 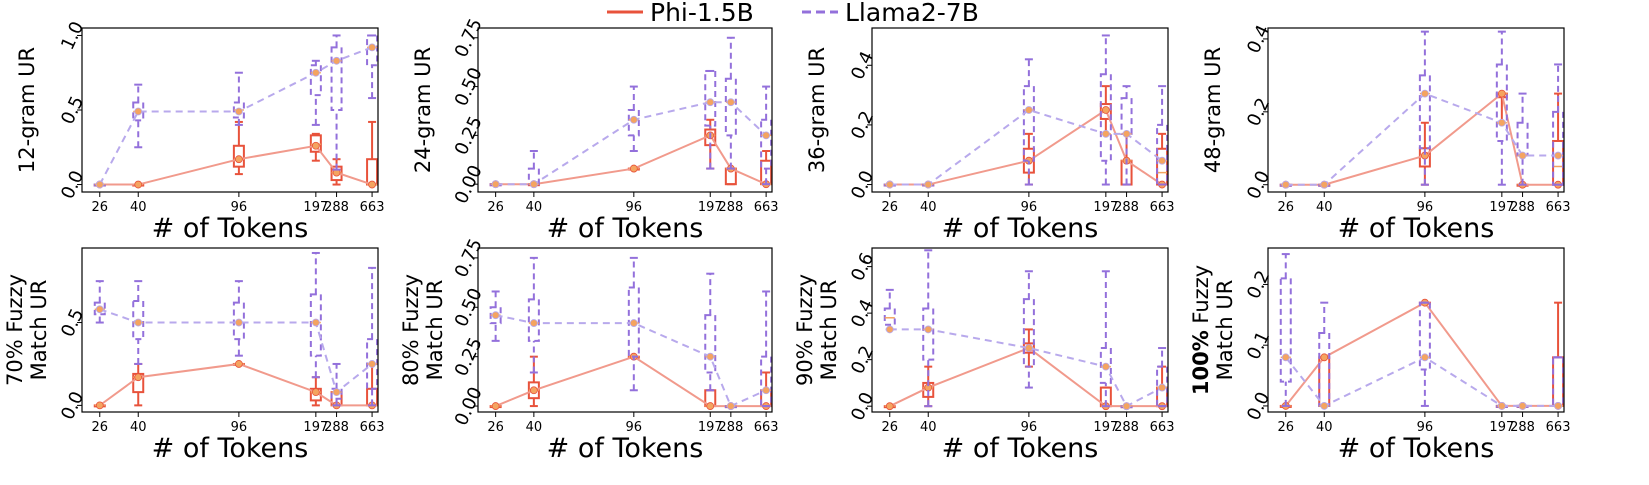 What do you see at coordinates (805, 330) in the screenshot?
I see `y-axis-label: 90% Fuzzy` at bounding box center [805, 330].